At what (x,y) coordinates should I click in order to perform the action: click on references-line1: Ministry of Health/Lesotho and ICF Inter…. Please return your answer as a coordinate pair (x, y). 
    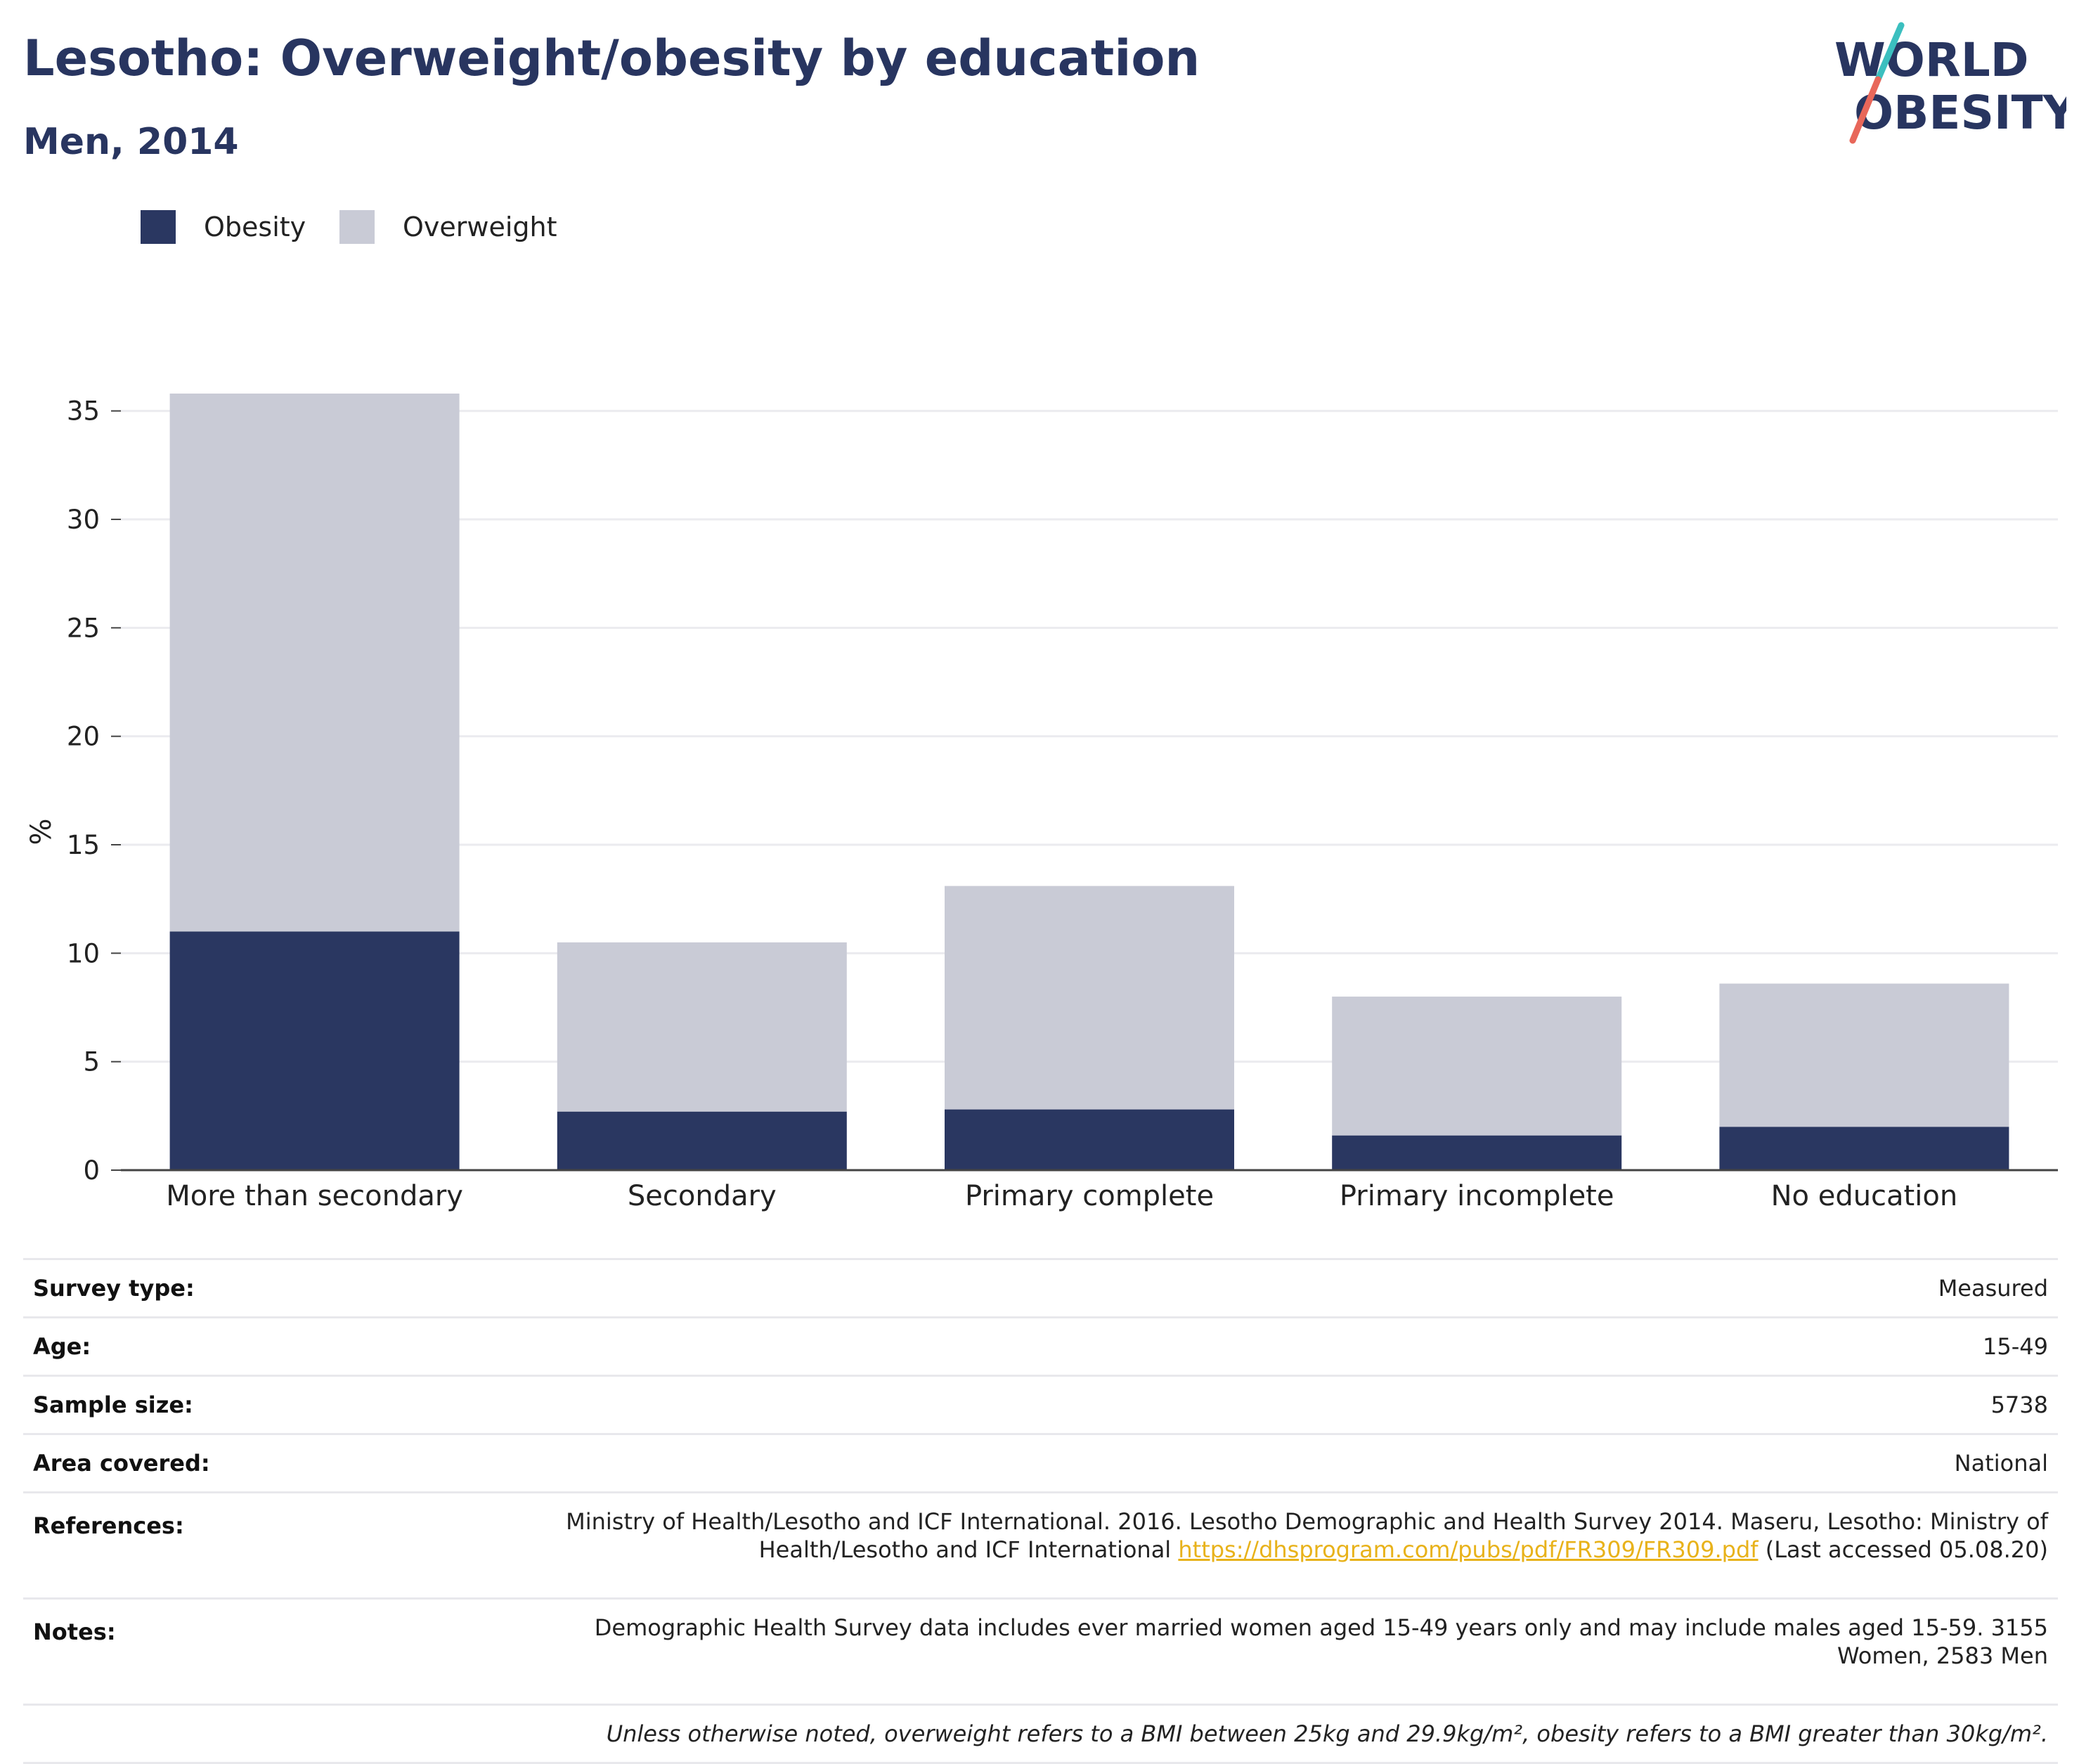
    Looking at the image, I should click on (1307, 1521).